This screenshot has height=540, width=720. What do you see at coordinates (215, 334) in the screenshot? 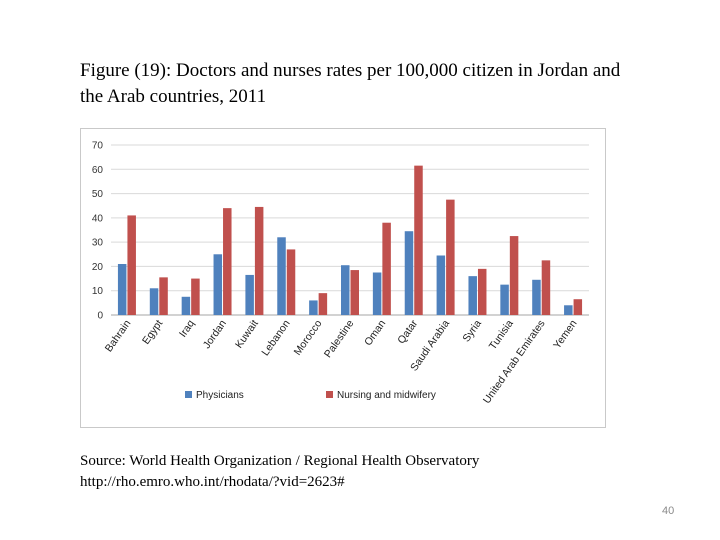
I see `category-label: Jordan` at bounding box center [215, 334].